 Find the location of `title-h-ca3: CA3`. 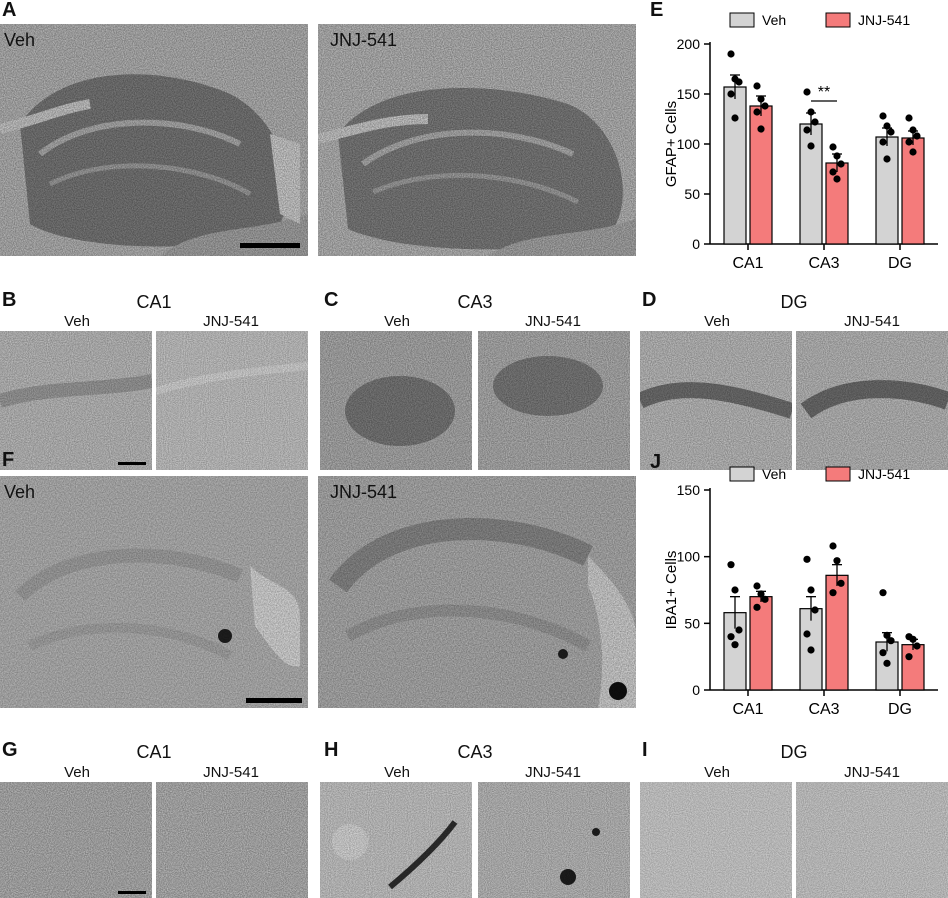

title-h-ca3: CA3 is located at coordinates (475, 752).